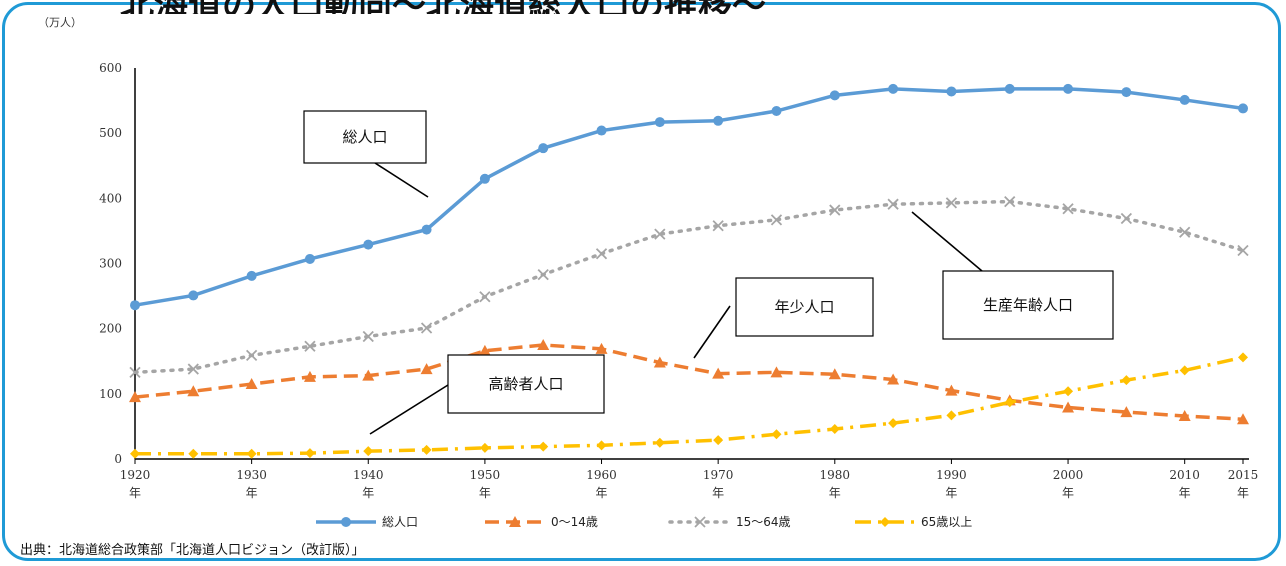  What do you see at coordinates (401, 180) in the screenshot?
I see `callout-leader-line` at bounding box center [401, 180].